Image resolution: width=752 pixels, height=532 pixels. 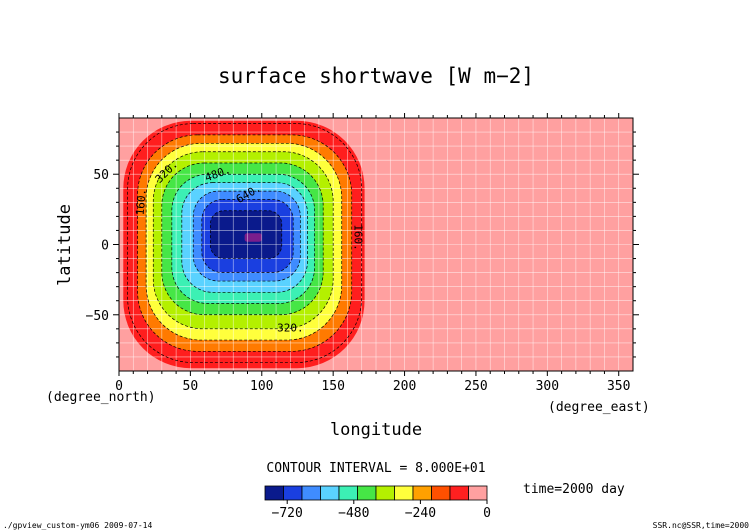 I want to click on x-tick-label: 300, so click(x=547, y=386).